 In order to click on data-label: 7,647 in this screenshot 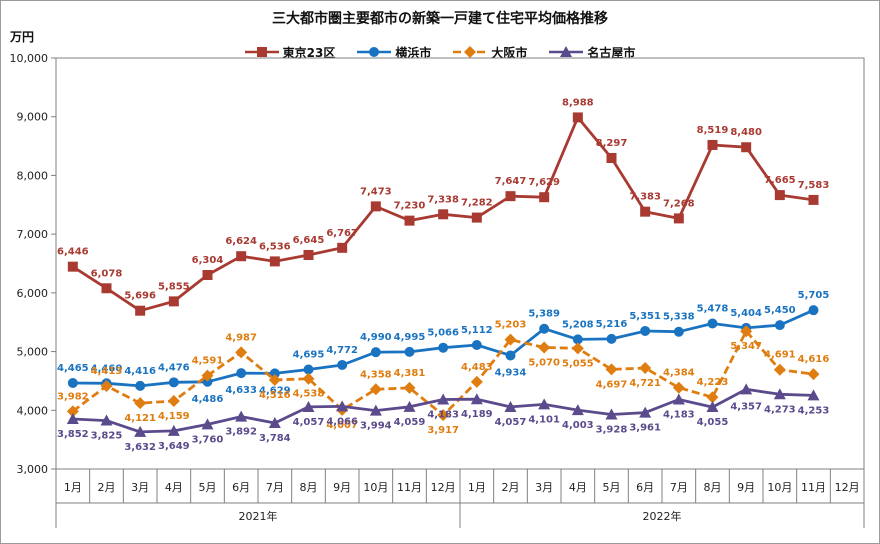, I will do `click(511, 181)`.